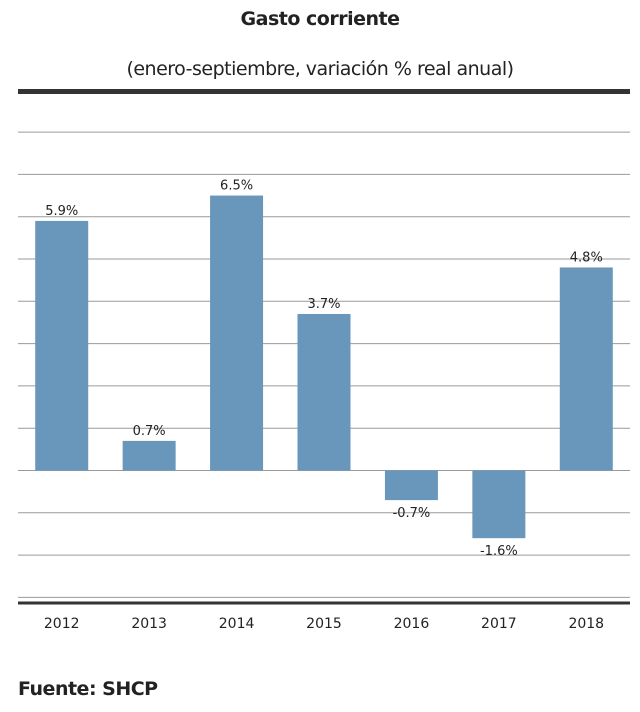 The image size is (640, 712). What do you see at coordinates (62, 624) in the screenshot?
I see `x-tick-2012: 2012` at bounding box center [62, 624].